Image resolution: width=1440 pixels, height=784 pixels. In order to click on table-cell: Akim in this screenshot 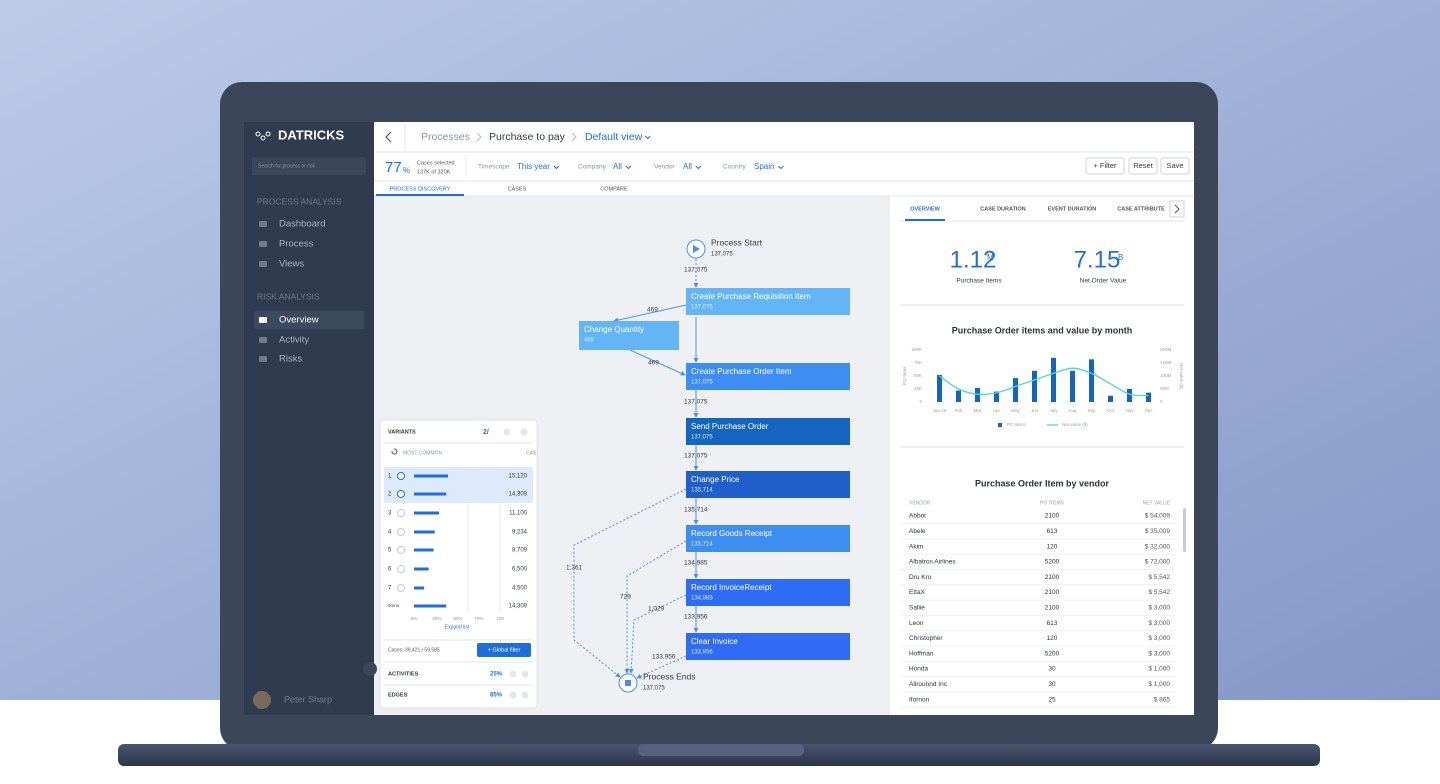, I will do `click(916, 546)`.